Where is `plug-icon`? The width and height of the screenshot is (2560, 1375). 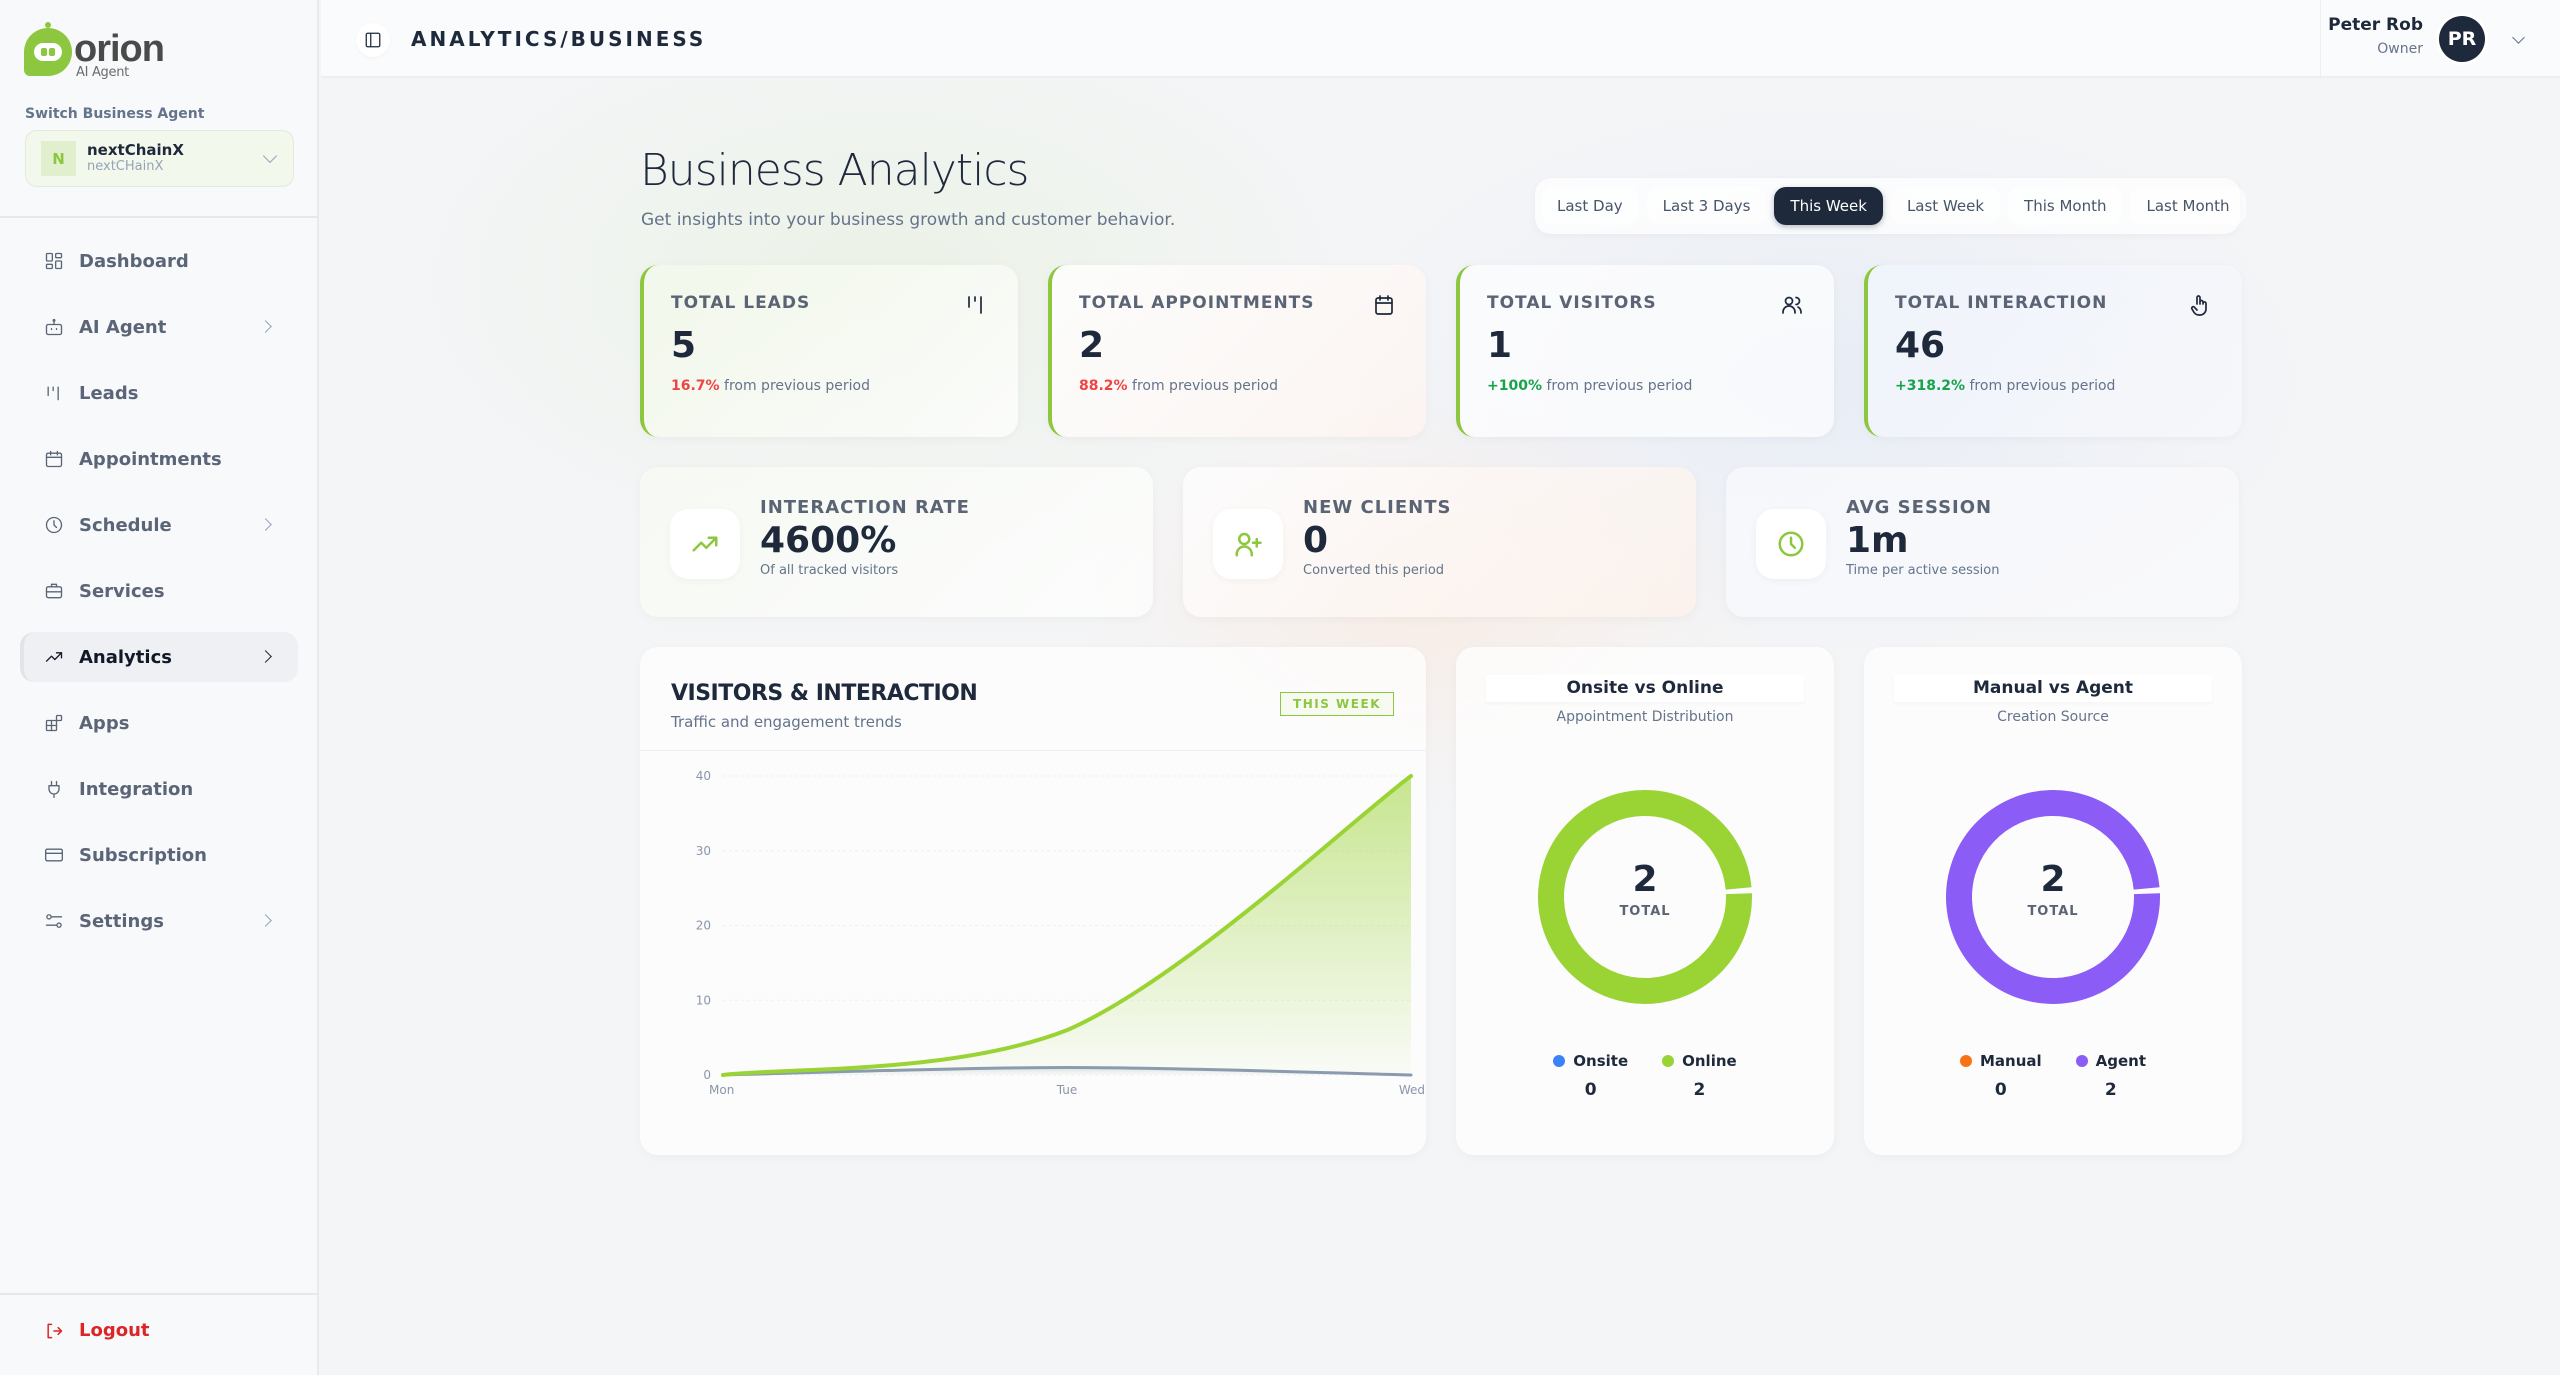 plug-icon is located at coordinates (54, 789).